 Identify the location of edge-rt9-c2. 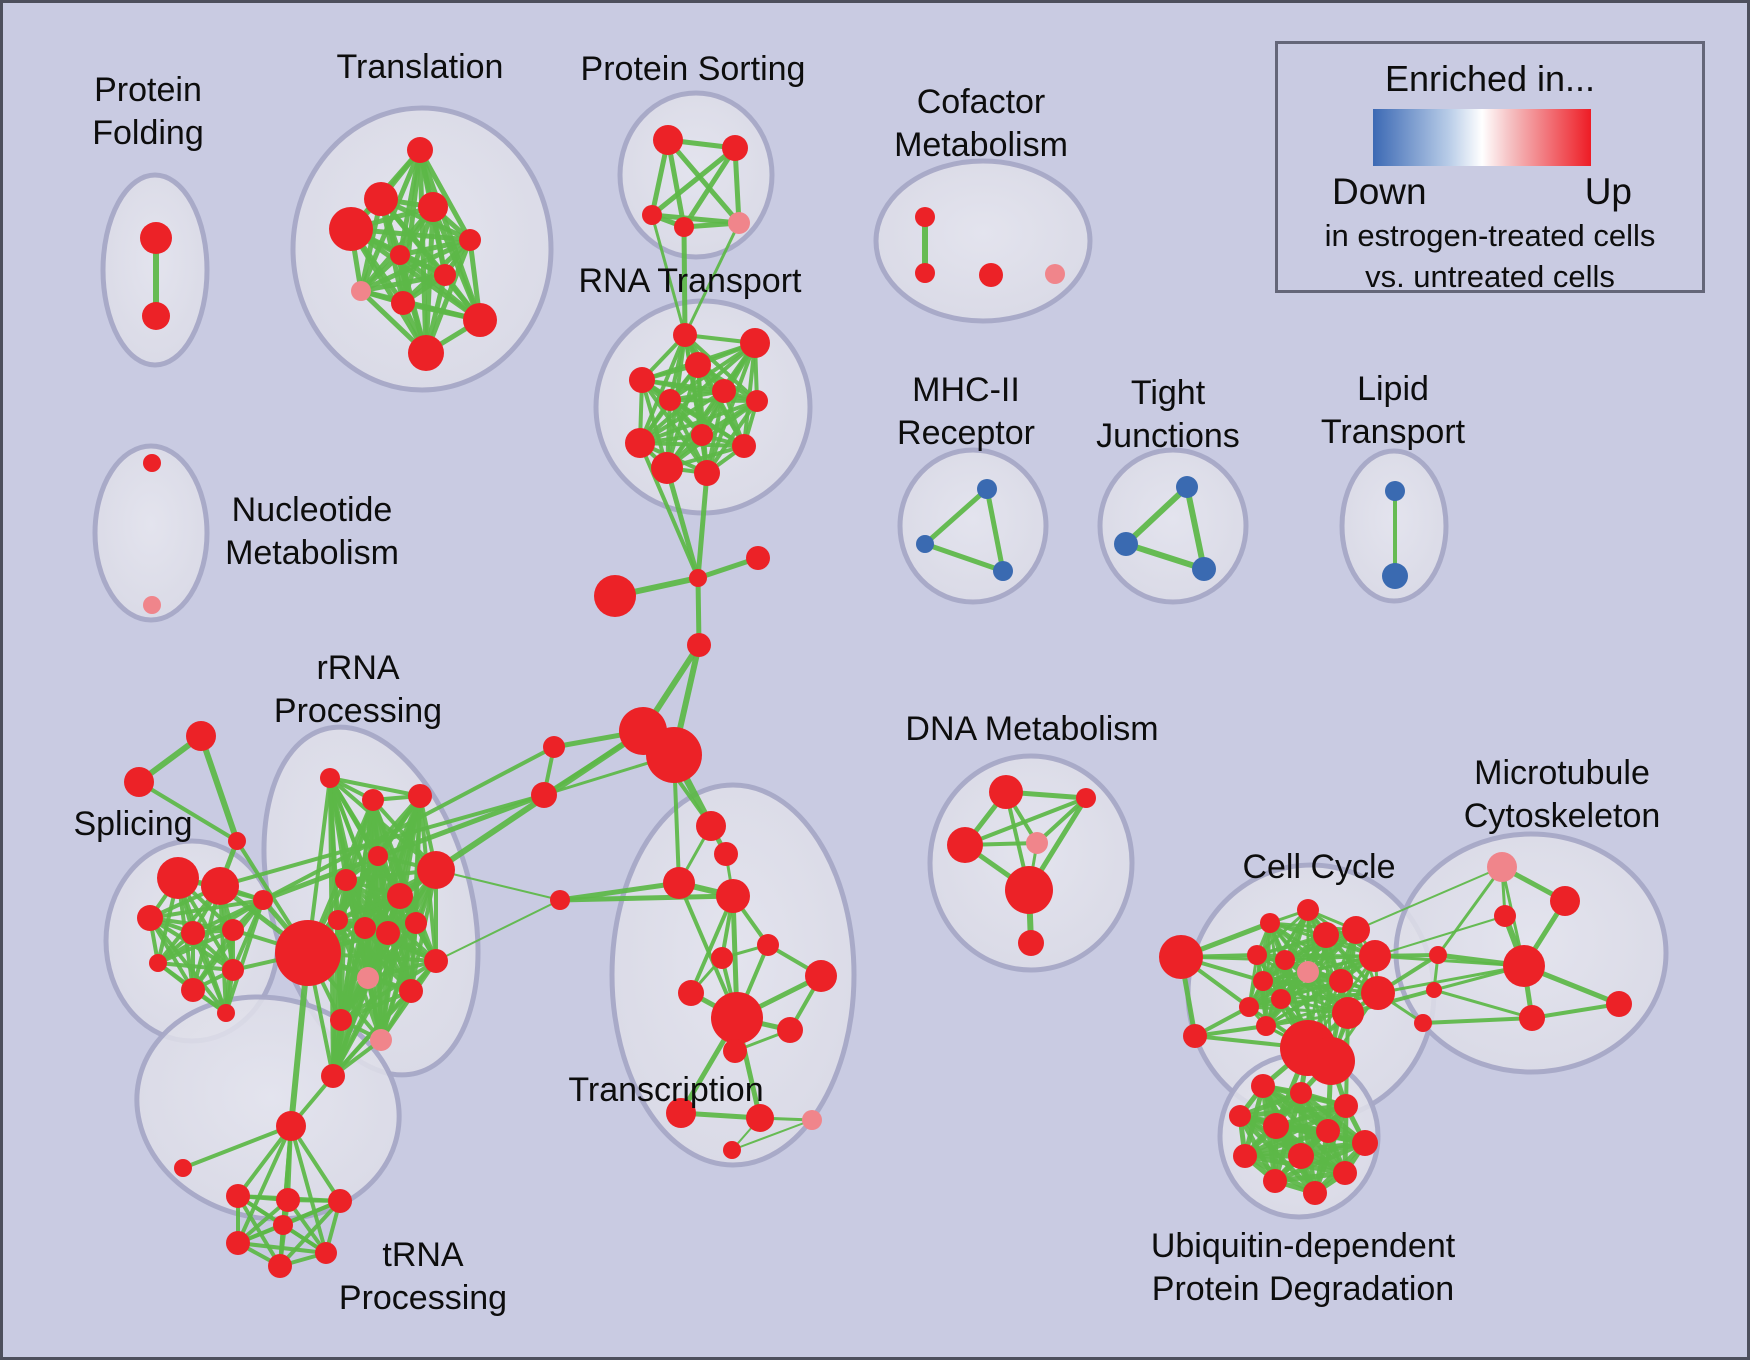
(669, 510).